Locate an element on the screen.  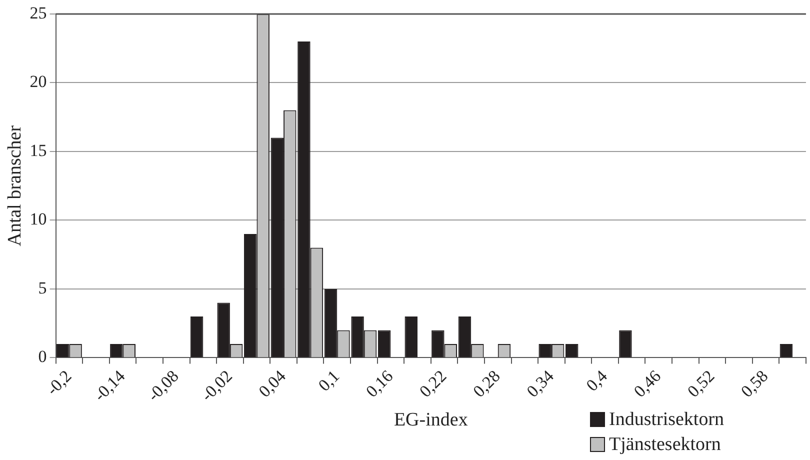
x-axis-title: EG-index is located at coordinates (431, 420).